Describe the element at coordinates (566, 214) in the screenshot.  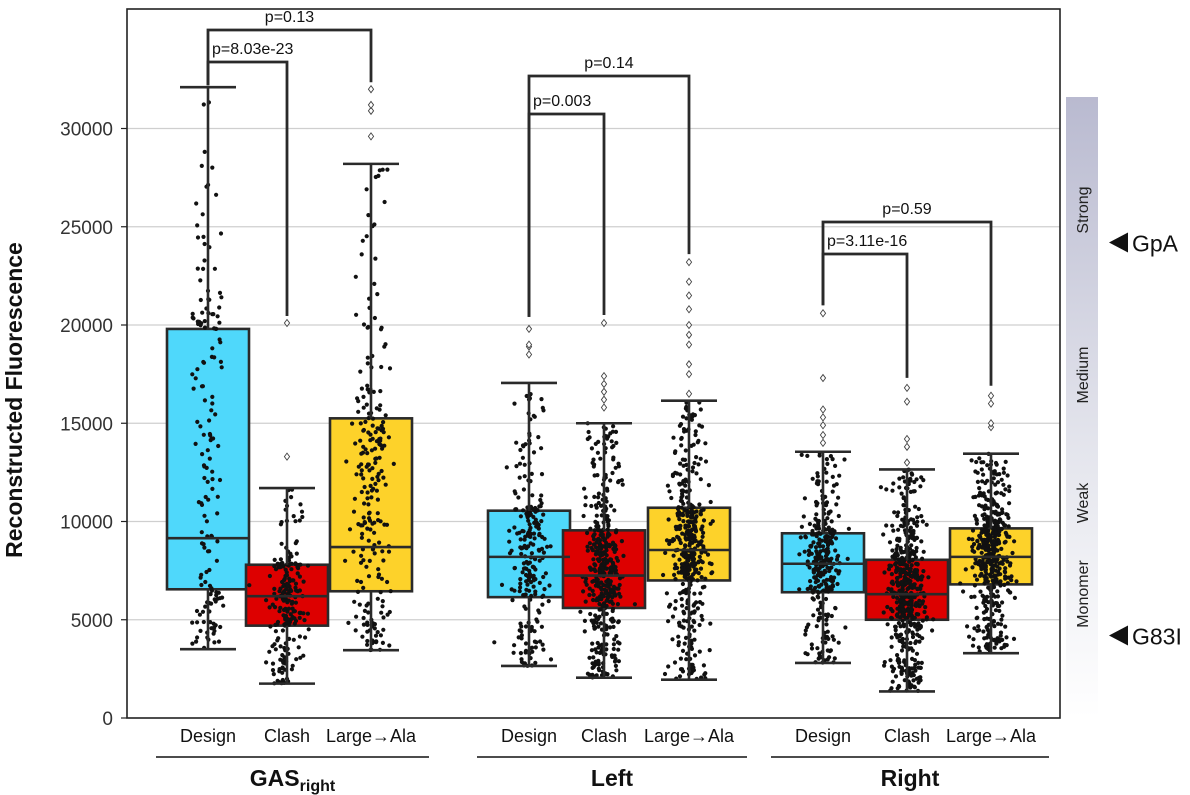
I see `significance-bracket` at that location.